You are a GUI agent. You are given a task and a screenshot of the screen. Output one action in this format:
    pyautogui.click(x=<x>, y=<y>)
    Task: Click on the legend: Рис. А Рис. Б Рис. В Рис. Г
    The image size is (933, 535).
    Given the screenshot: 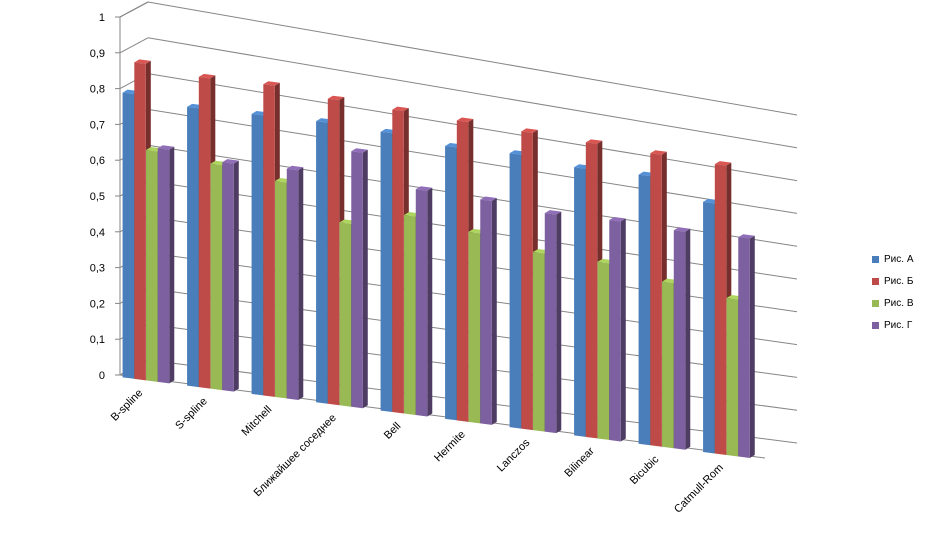 What is the action you would take?
    pyautogui.click(x=902, y=292)
    